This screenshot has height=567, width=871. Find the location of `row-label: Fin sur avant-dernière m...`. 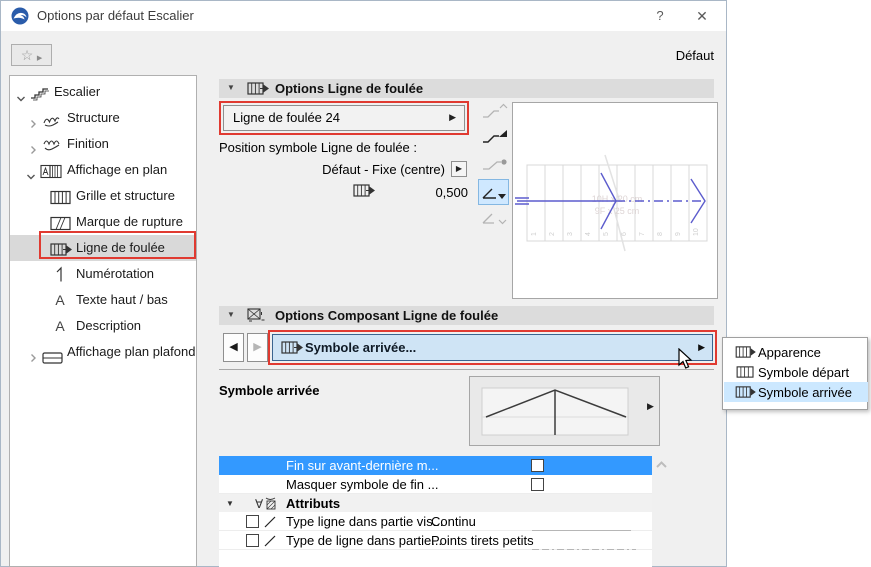

row-label: Fin sur avant-dernière m... is located at coordinates (362, 465).